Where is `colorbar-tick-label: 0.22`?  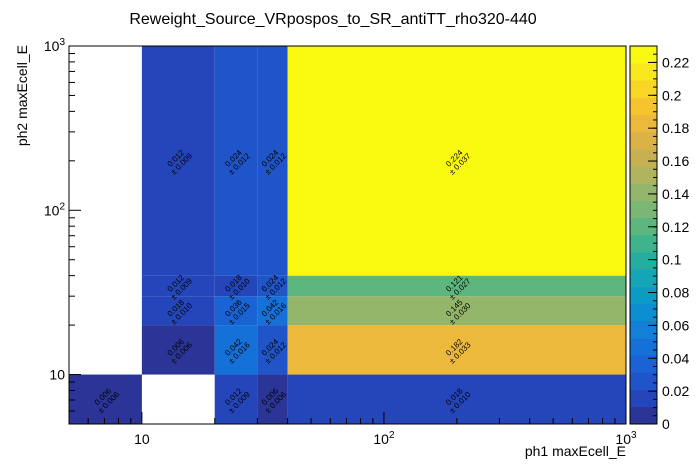
colorbar-tick-label: 0.22 is located at coordinates (675, 62).